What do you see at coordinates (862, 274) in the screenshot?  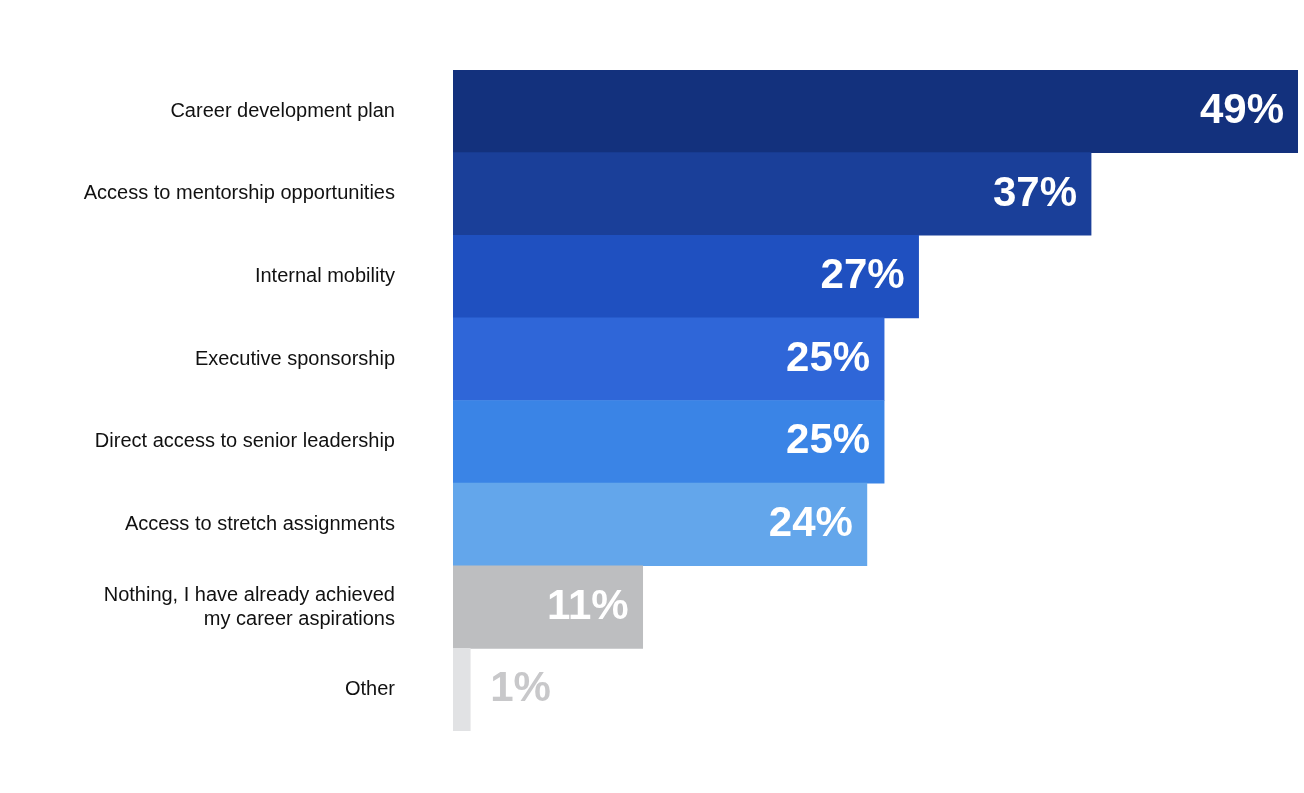 I see `data-label: 27%` at bounding box center [862, 274].